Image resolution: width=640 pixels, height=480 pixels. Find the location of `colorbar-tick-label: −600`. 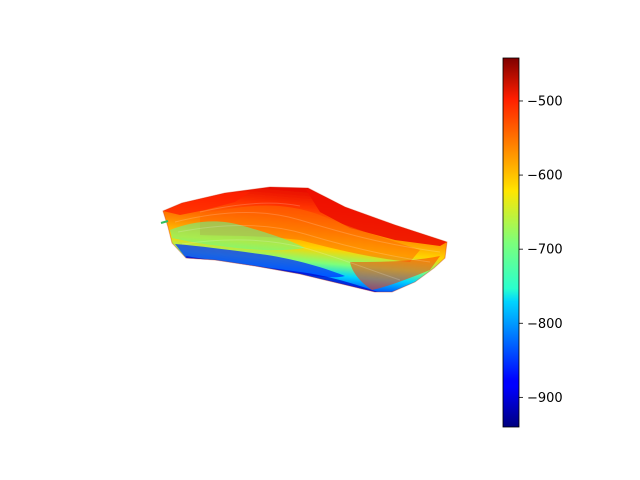

colorbar-tick-label: −600 is located at coordinates (545, 176).